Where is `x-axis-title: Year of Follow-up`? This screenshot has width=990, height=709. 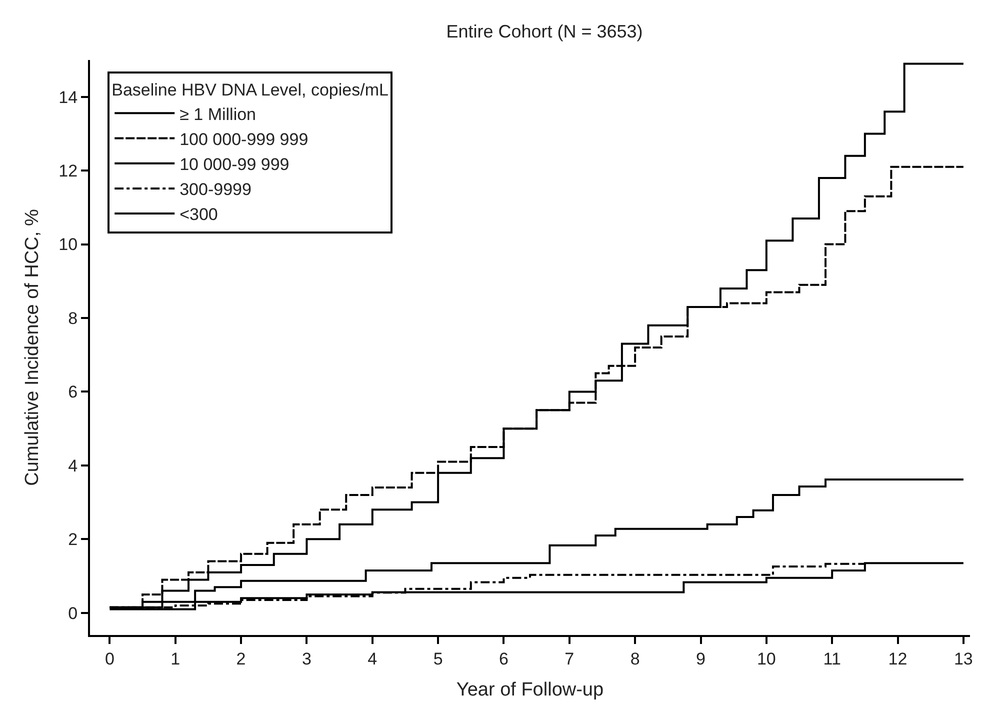
x-axis-title: Year of Follow-up is located at coordinates (530, 690).